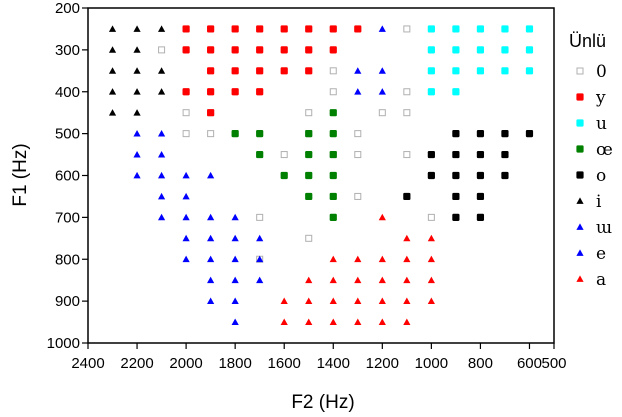 The height and width of the screenshot is (417, 622). Describe the element at coordinates (284, 363) in the screenshot. I see `x-tick-label: 1600` at that location.